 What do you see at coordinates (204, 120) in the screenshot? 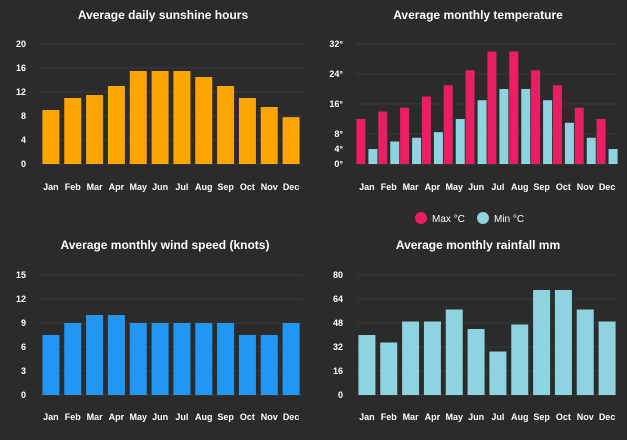
I see `bar-aug` at bounding box center [204, 120].